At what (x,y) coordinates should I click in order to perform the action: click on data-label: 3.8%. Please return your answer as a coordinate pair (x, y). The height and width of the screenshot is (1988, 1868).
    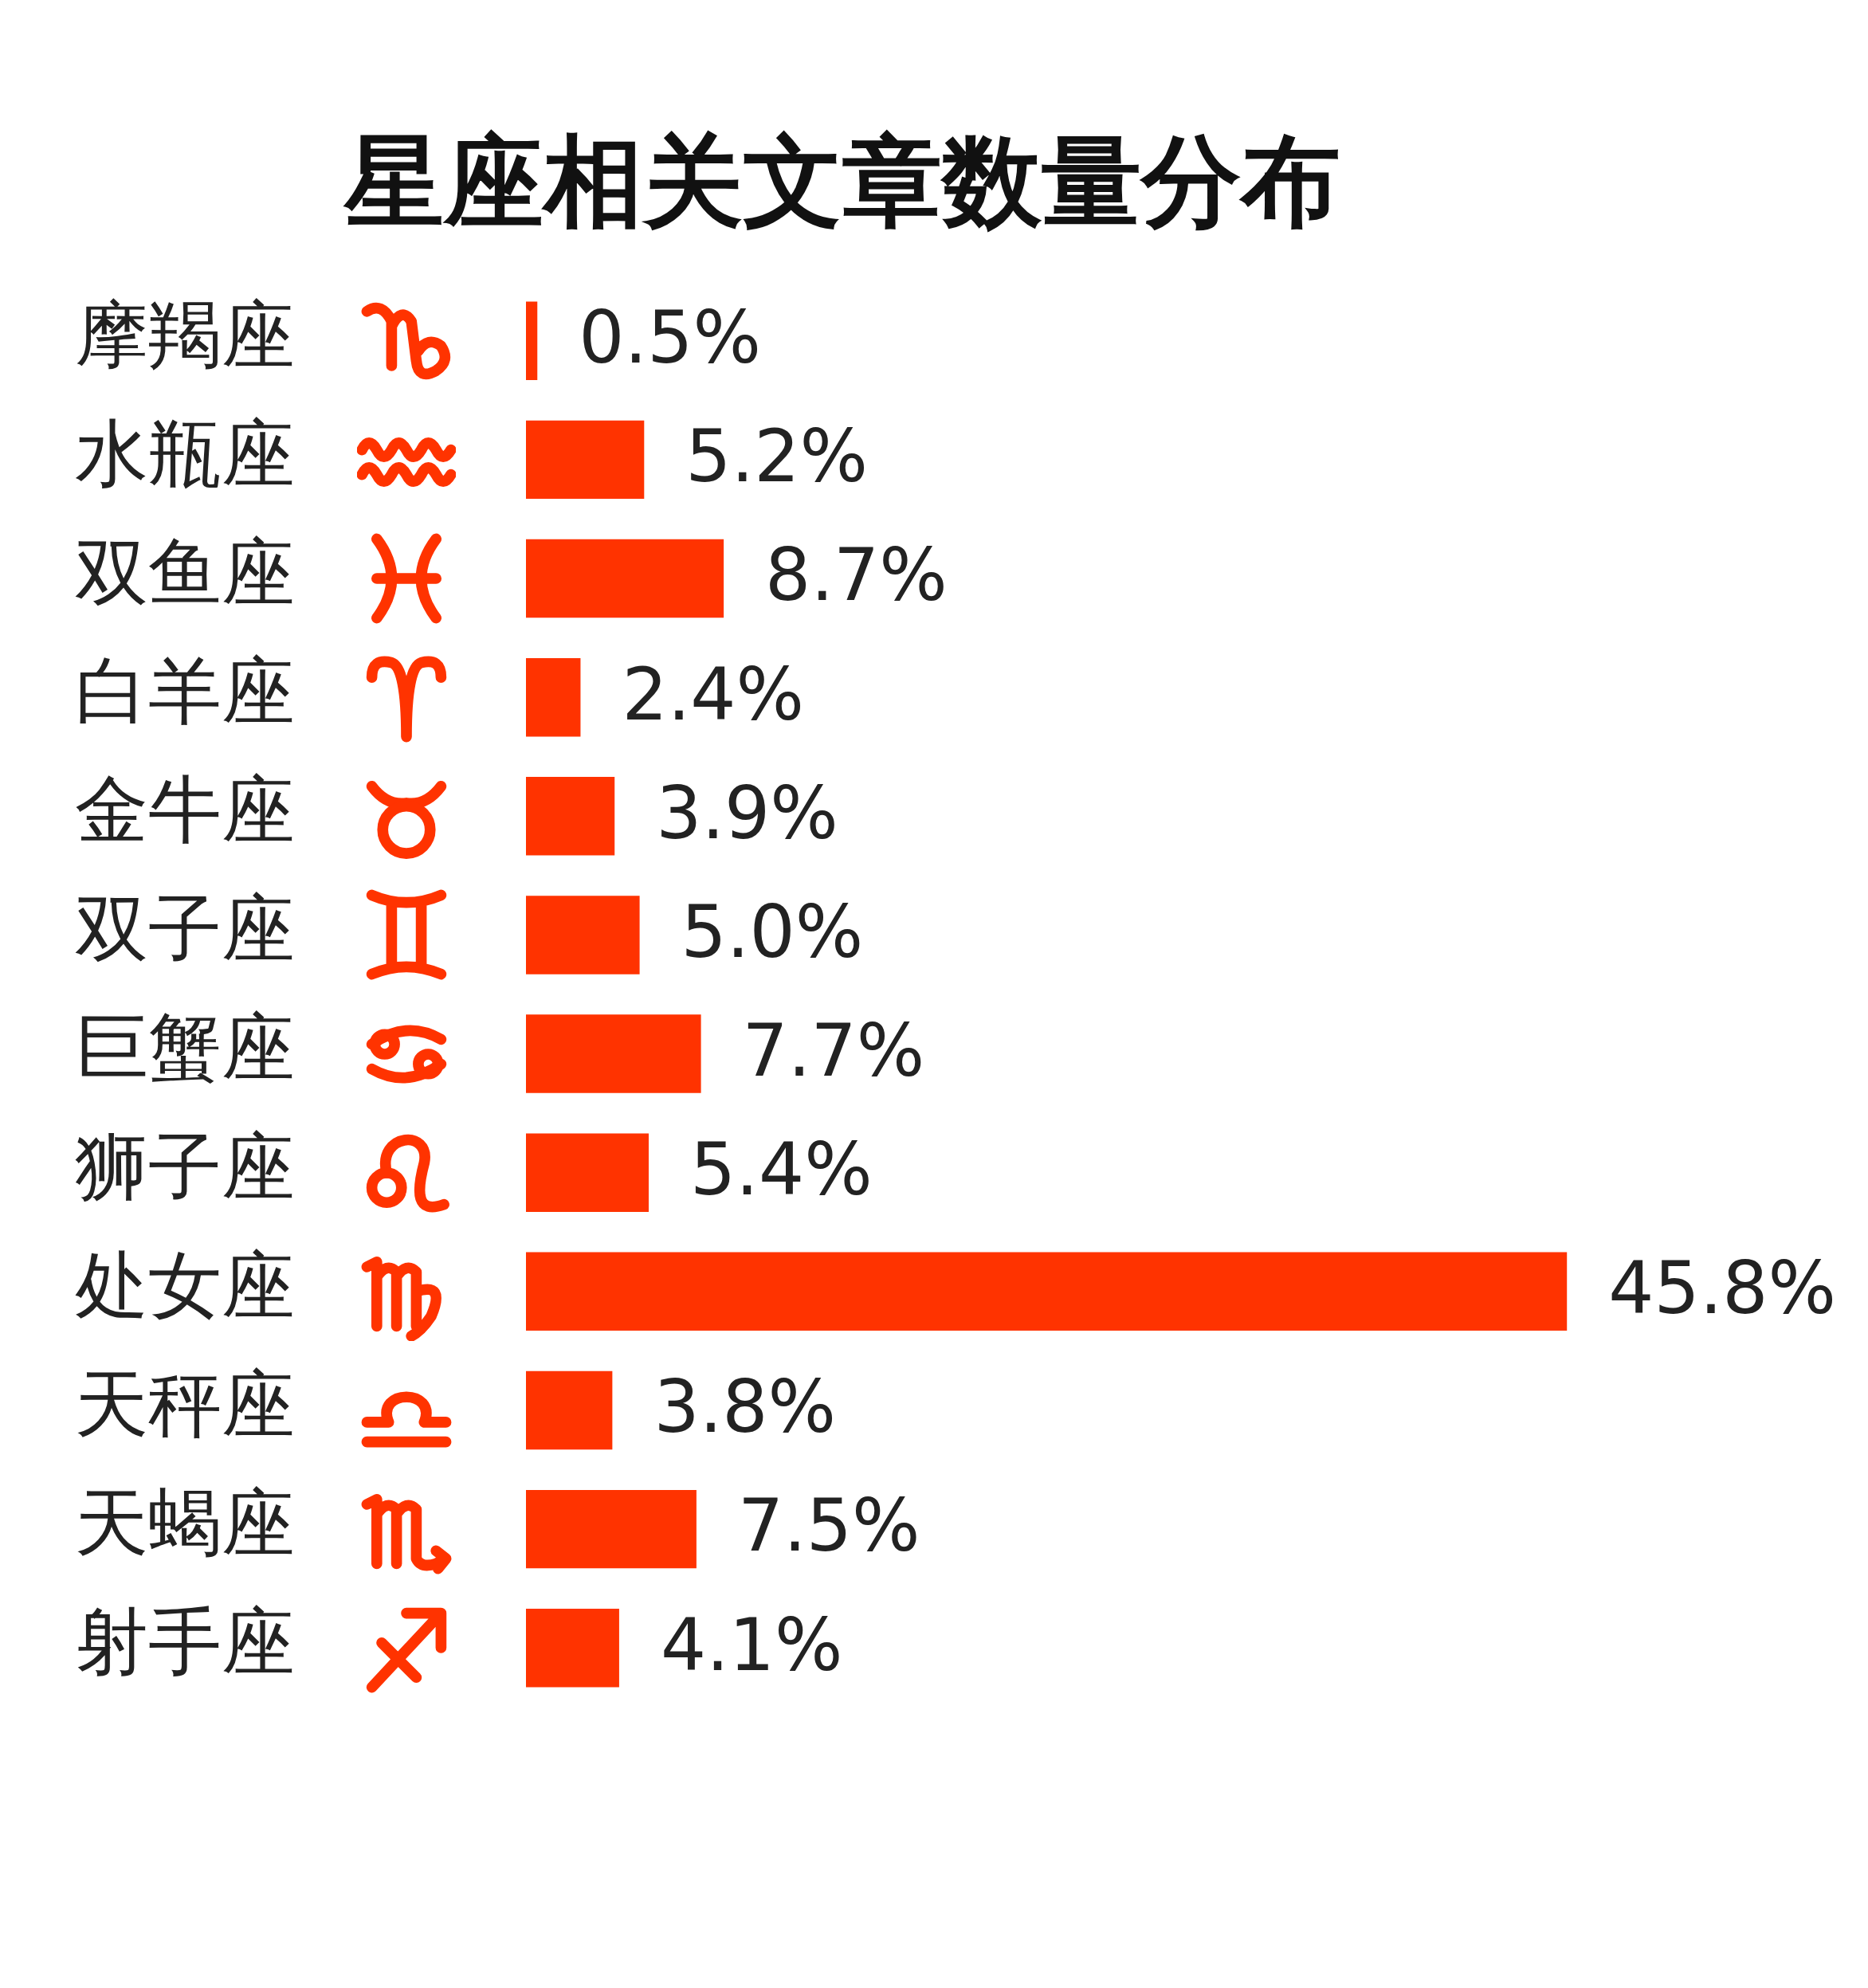
    Looking at the image, I should click on (745, 1407).